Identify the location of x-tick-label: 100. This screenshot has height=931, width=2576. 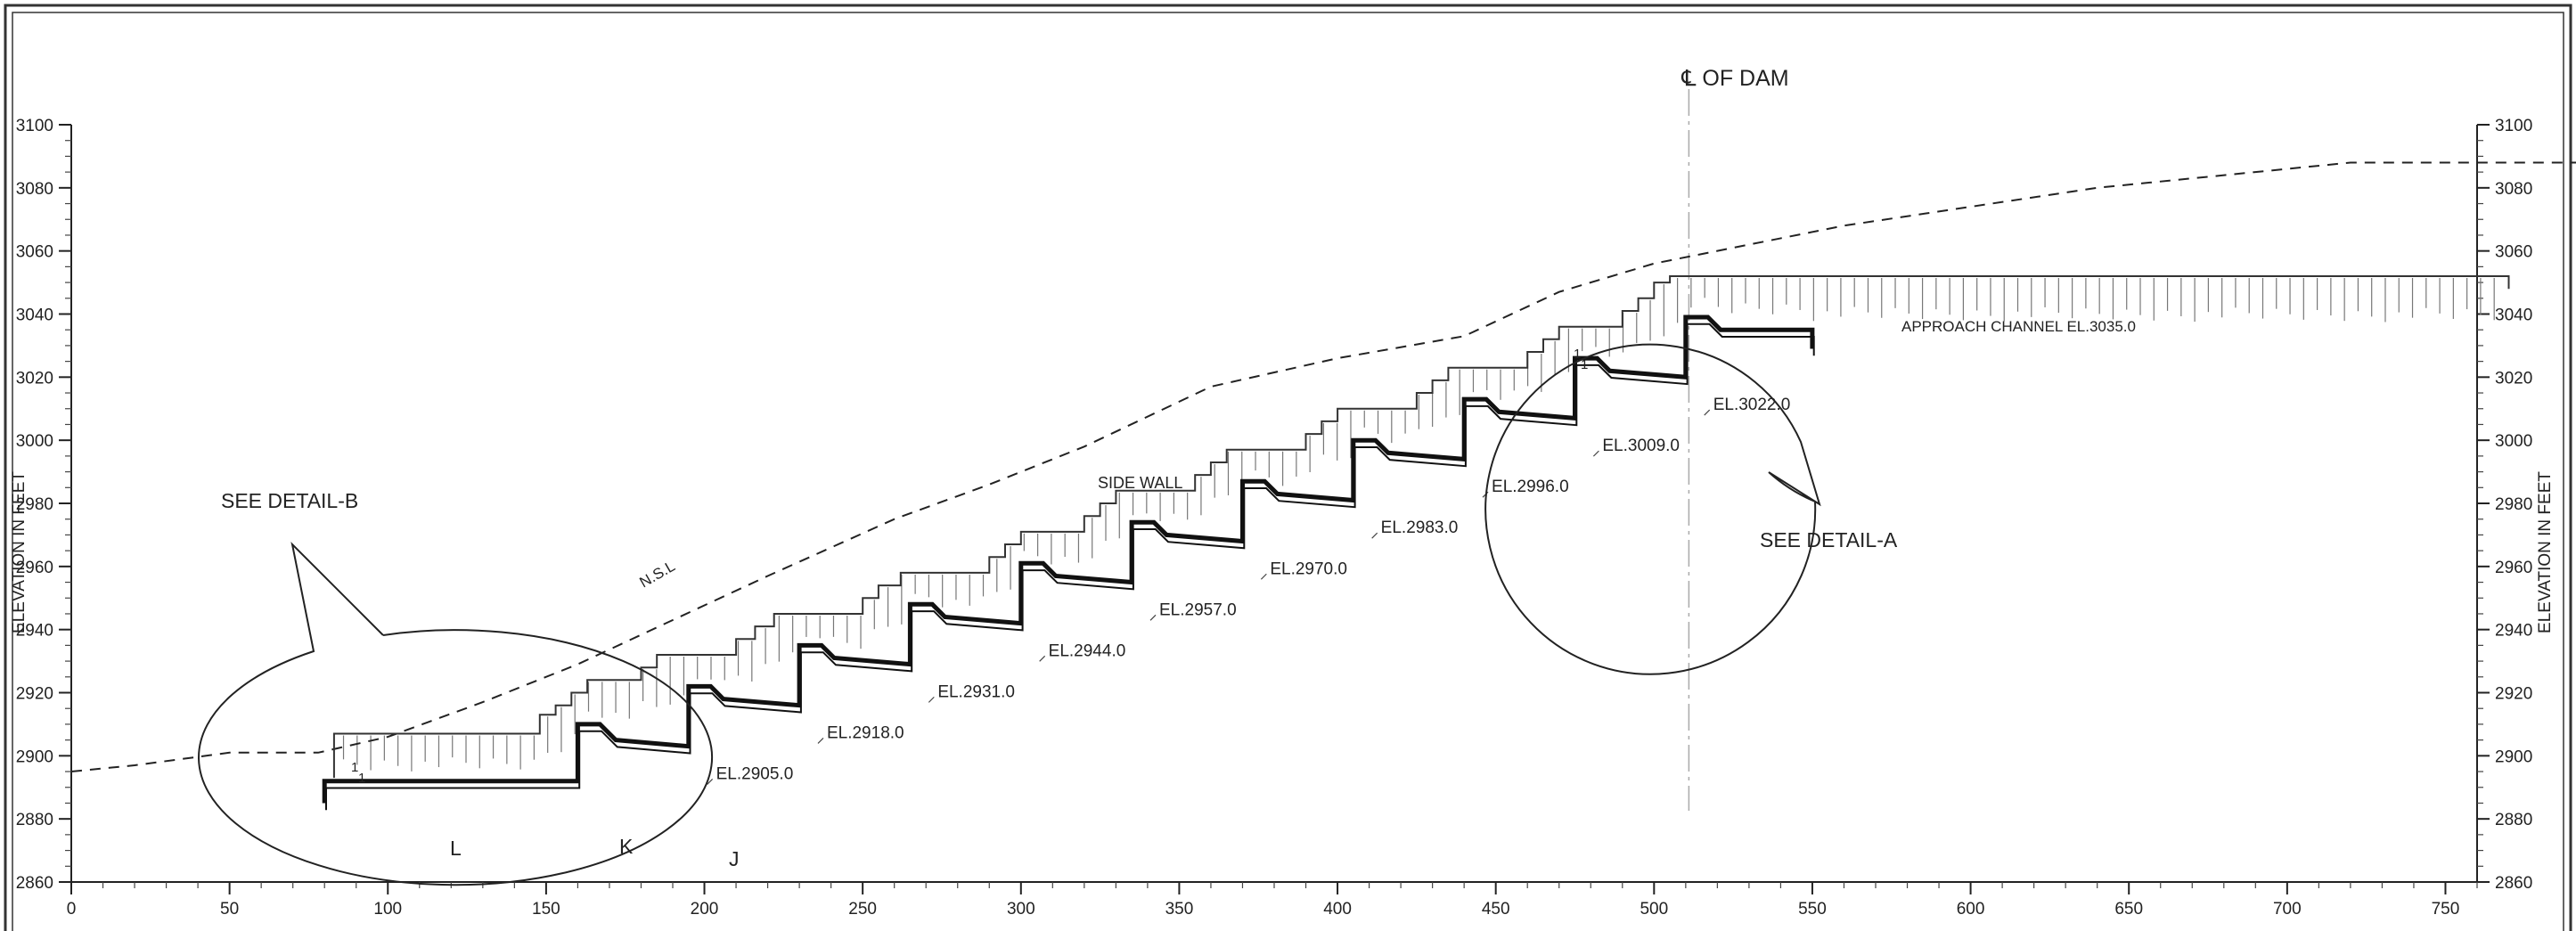
(387, 909).